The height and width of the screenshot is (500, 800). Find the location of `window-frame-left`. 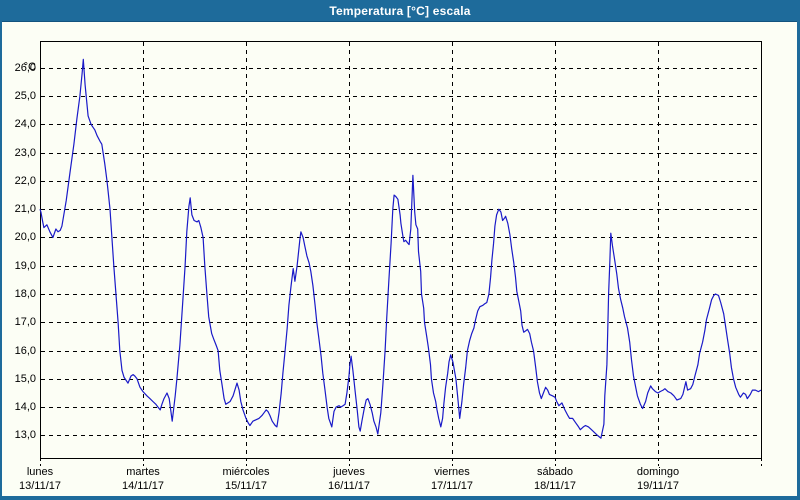

window-frame-left is located at coordinates (1, 260).